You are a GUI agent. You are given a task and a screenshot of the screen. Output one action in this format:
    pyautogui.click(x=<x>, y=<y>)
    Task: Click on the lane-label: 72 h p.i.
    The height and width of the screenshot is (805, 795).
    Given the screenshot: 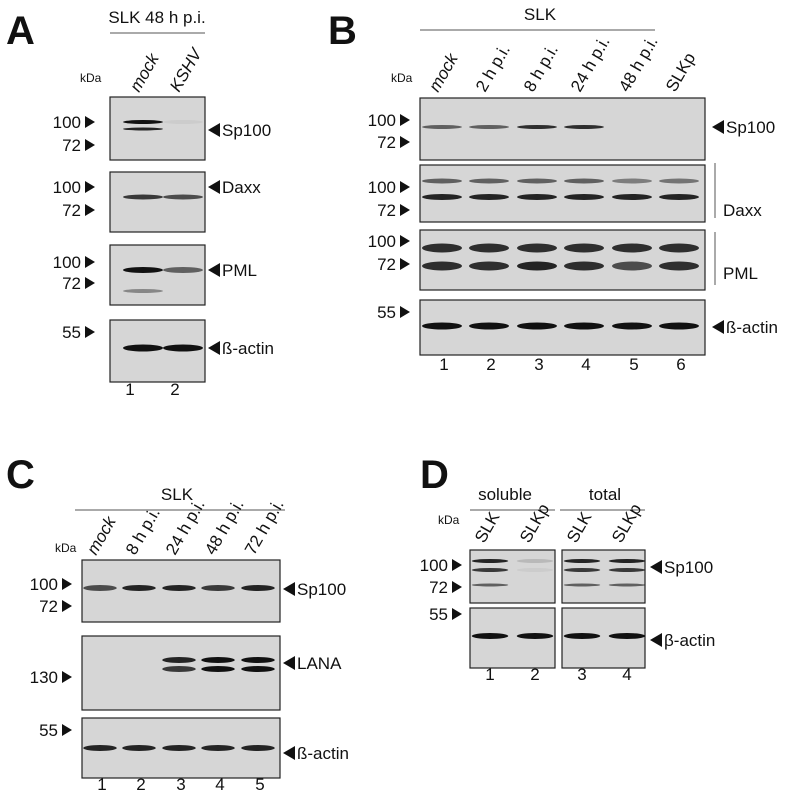 What is the action you would take?
    pyautogui.click(x=264, y=527)
    